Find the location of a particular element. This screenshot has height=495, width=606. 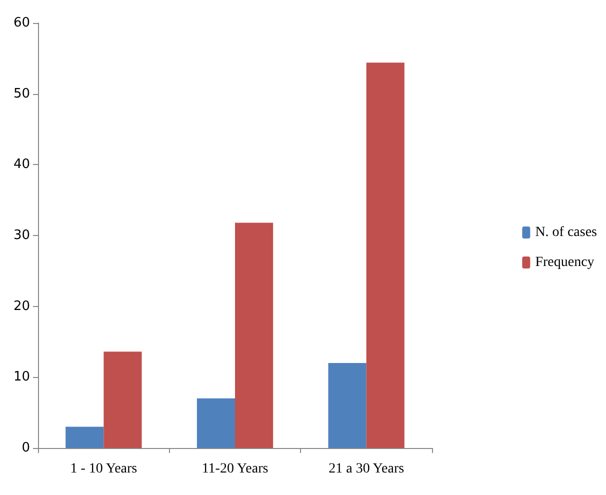

y-tick-label: 40 is located at coordinates (21, 164).